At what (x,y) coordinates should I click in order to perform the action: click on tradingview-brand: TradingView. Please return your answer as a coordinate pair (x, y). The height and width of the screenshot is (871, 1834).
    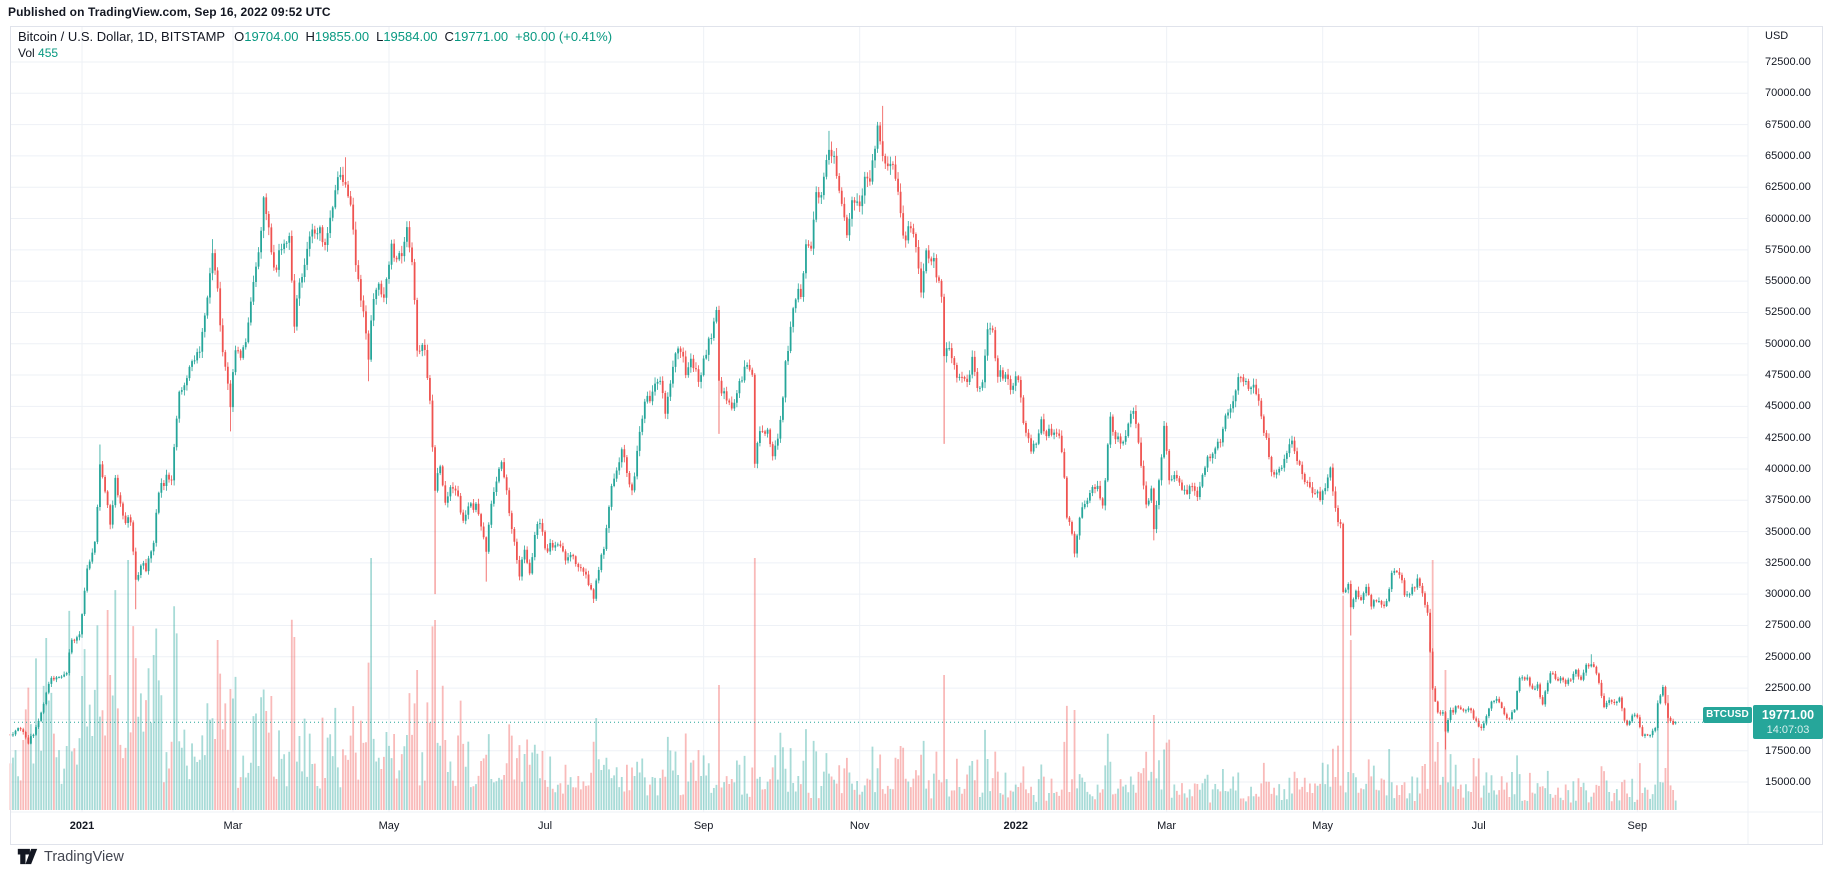
    Looking at the image, I should click on (70, 856).